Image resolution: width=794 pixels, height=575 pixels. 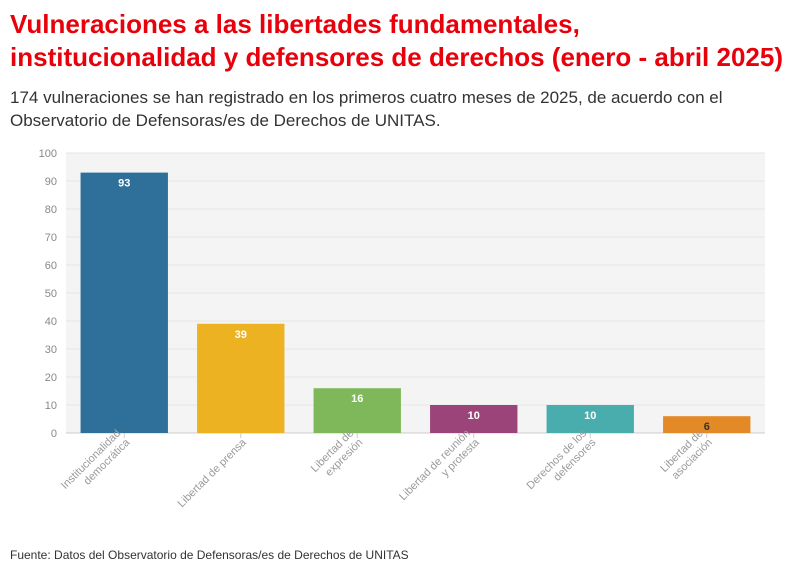 What do you see at coordinates (51, 266) in the screenshot?
I see `y-tick-label: 60` at bounding box center [51, 266].